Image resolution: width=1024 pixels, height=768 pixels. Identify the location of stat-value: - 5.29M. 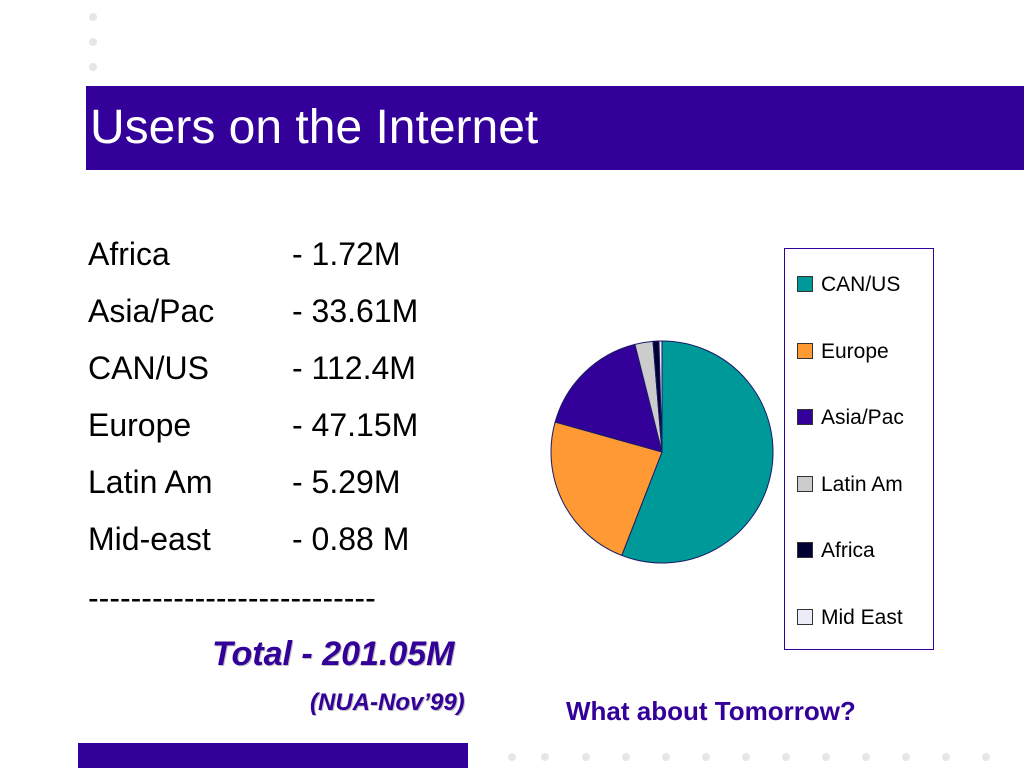
(346, 482).